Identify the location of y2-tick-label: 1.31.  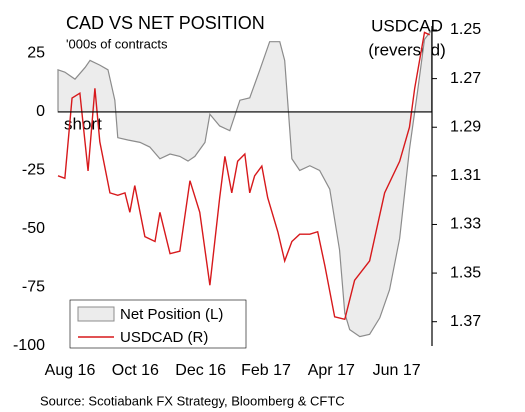
(465, 175).